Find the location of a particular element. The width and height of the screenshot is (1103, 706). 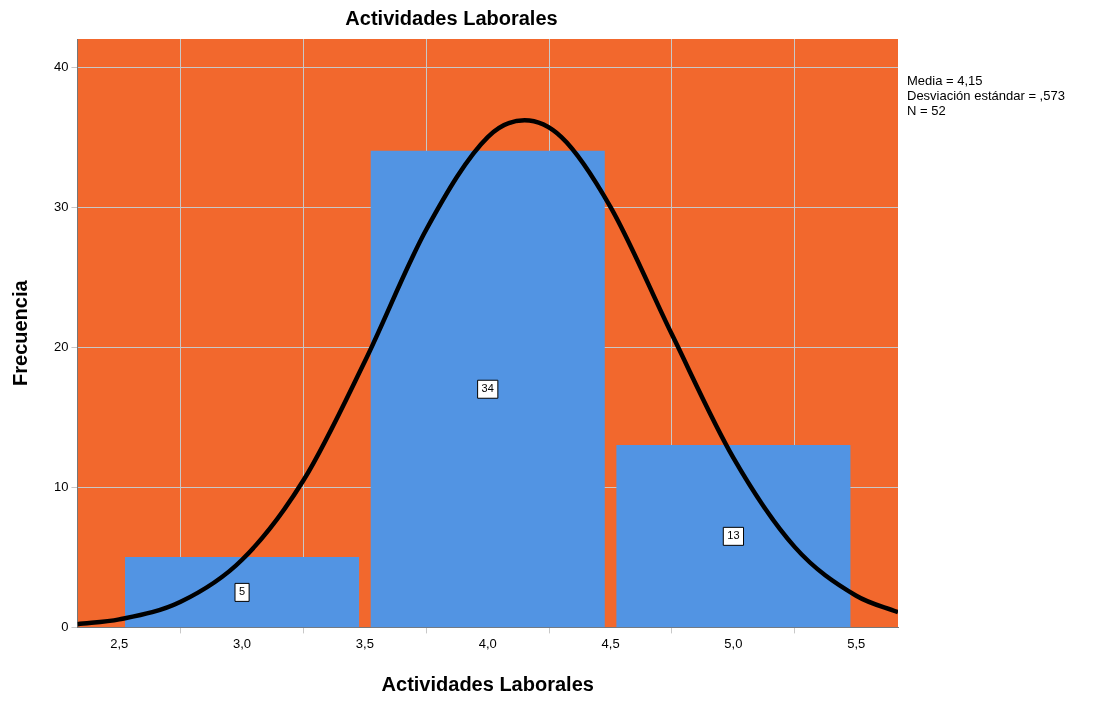

y-tick-label: 0 is located at coordinates (65, 626).